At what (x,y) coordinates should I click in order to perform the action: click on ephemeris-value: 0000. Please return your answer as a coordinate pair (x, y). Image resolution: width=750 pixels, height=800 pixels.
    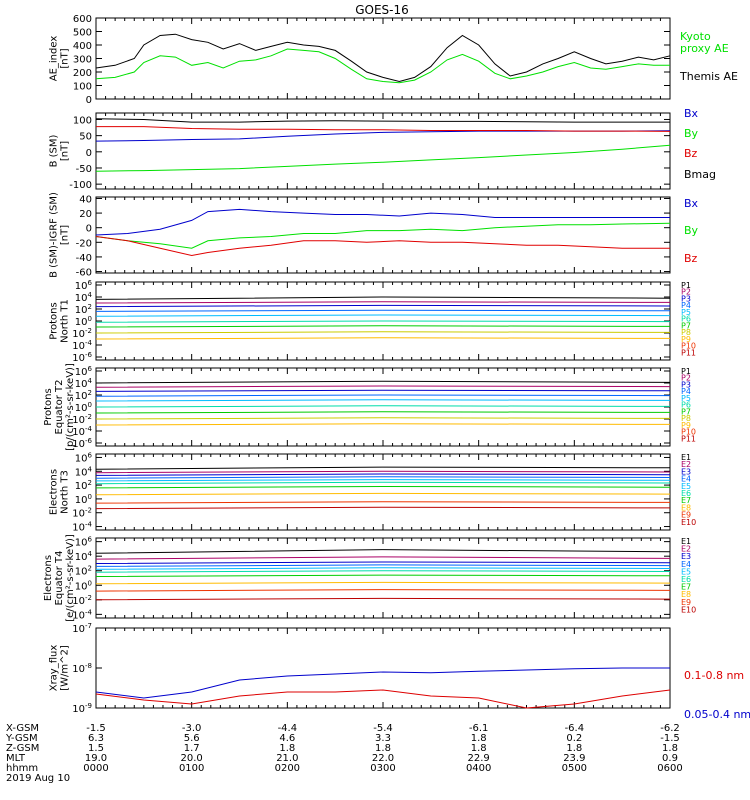
    Looking at the image, I should click on (95, 768).